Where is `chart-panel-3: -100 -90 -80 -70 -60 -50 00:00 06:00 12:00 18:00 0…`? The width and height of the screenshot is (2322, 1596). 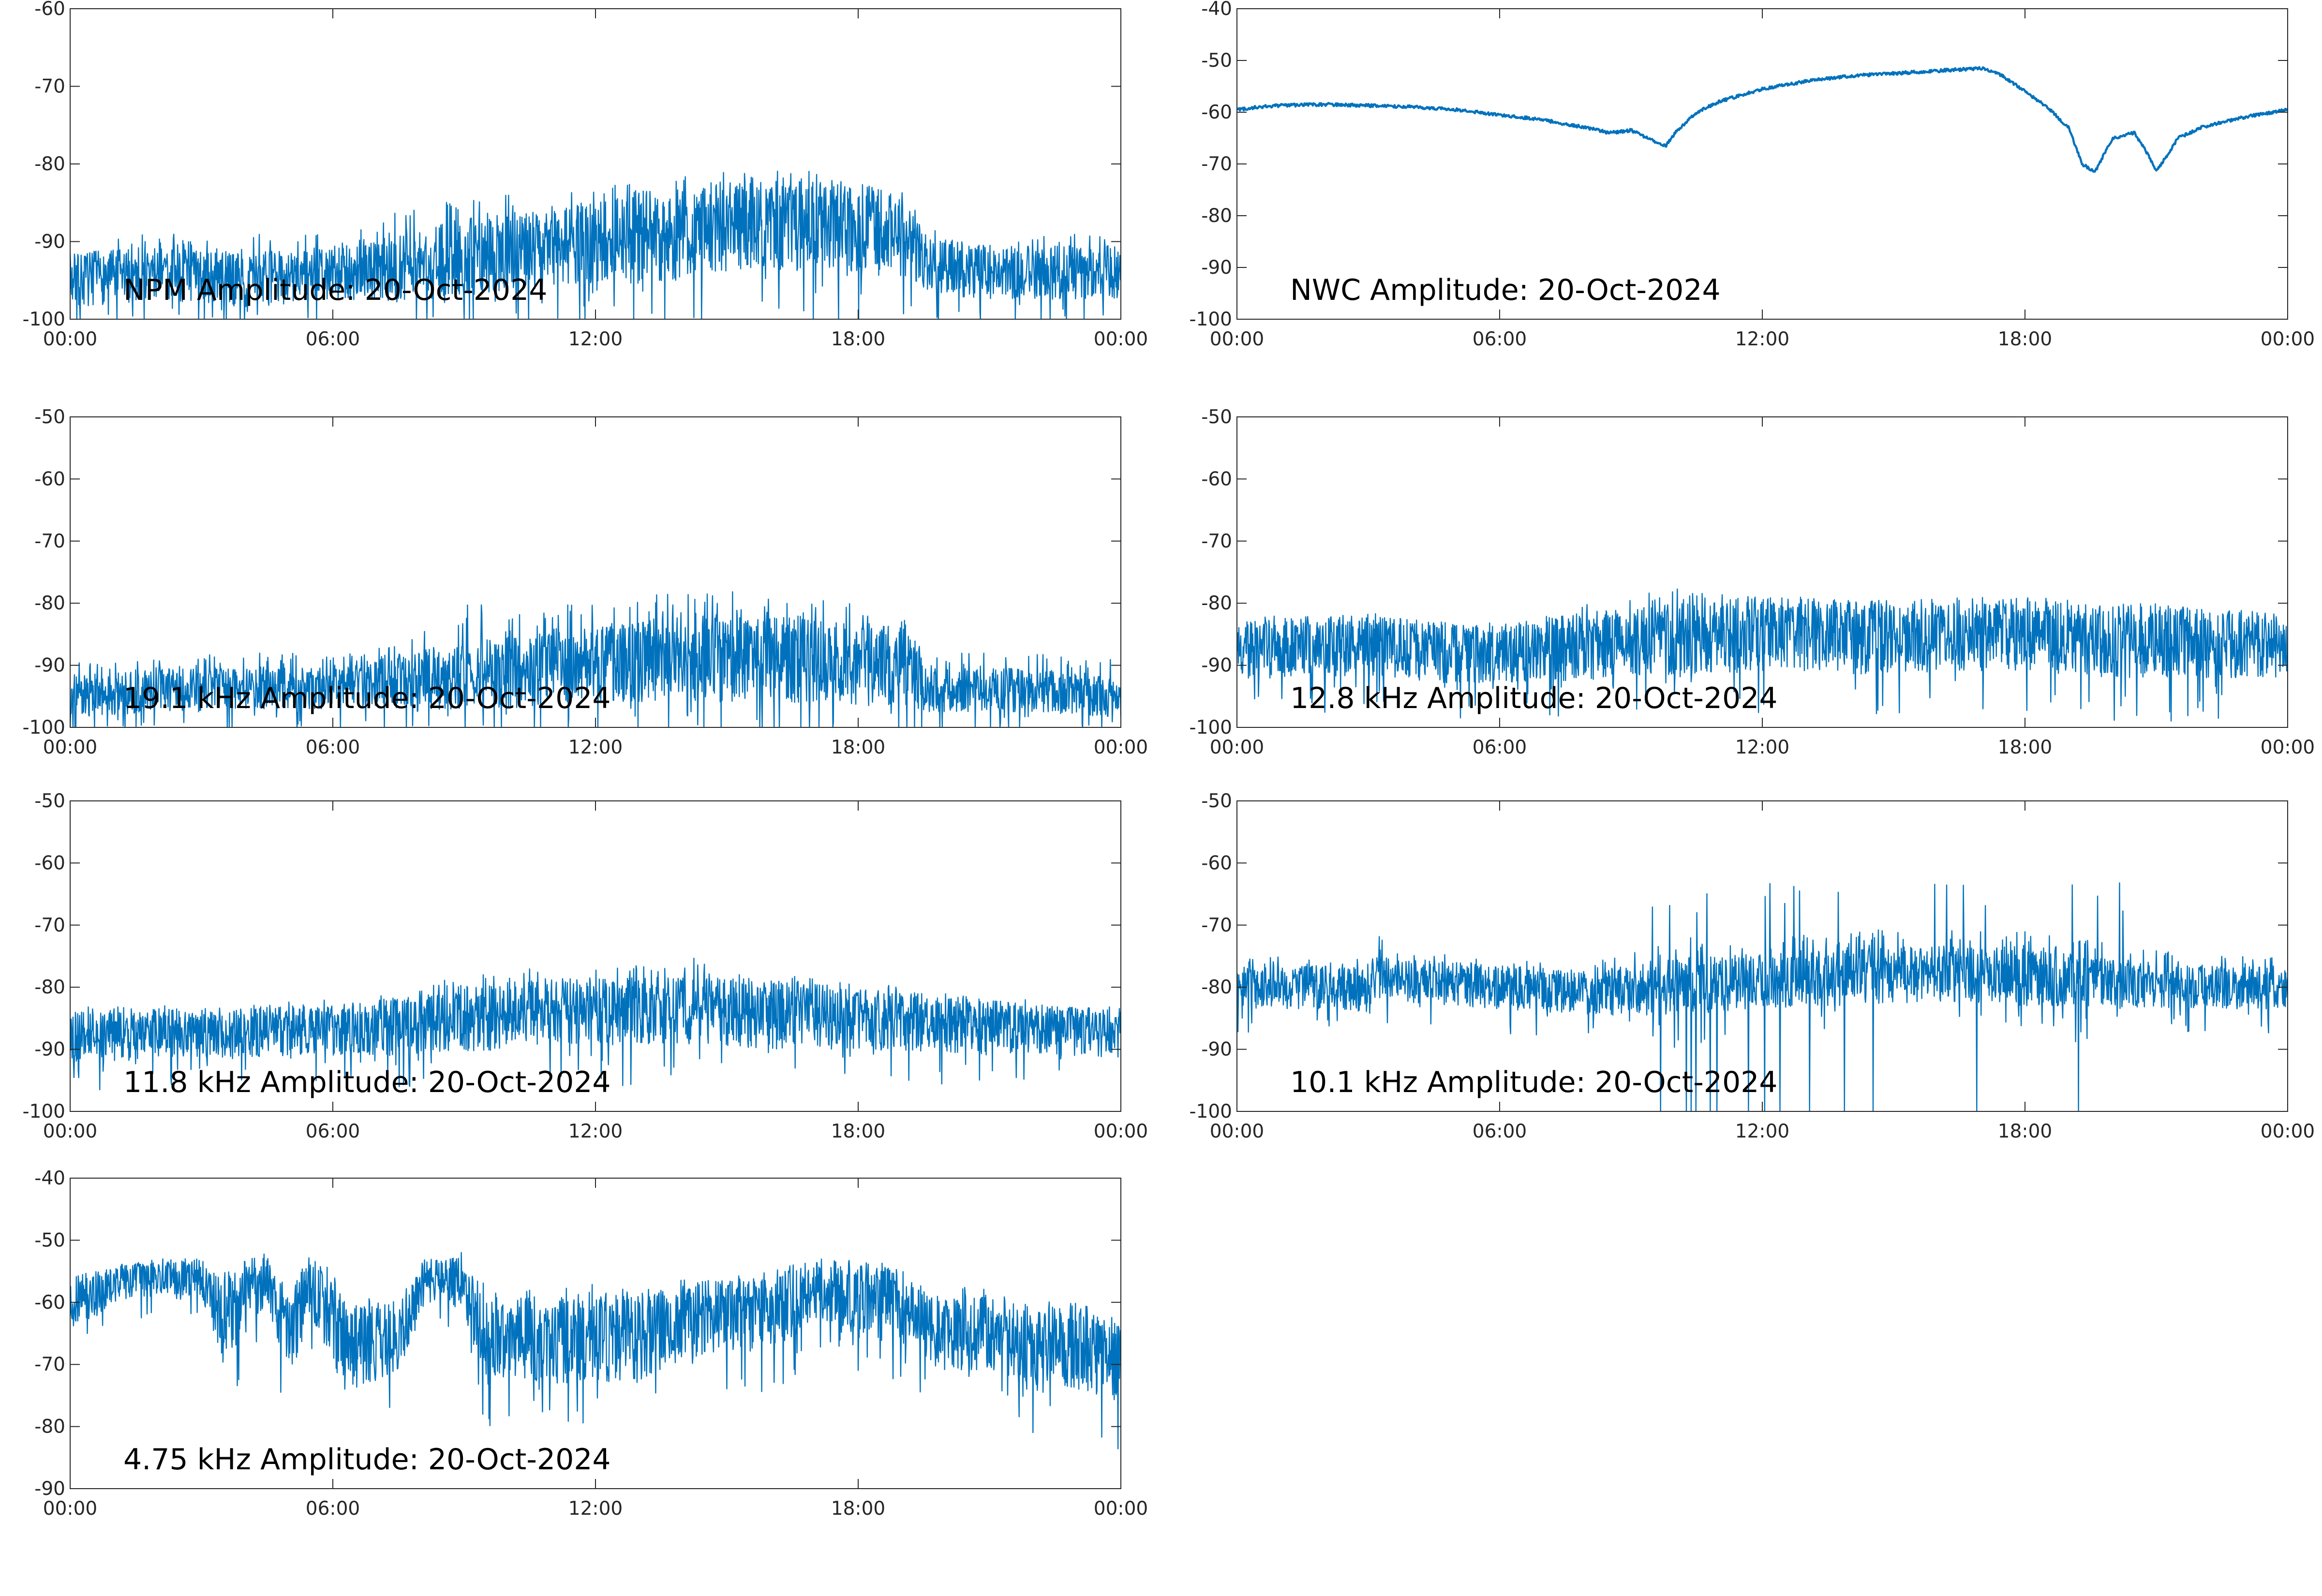 chart-panel-3: -100 -90 -80 -70 -60 -50 00:00 06:00 12:00 18:00 0… is located at coordinates (585, 582).